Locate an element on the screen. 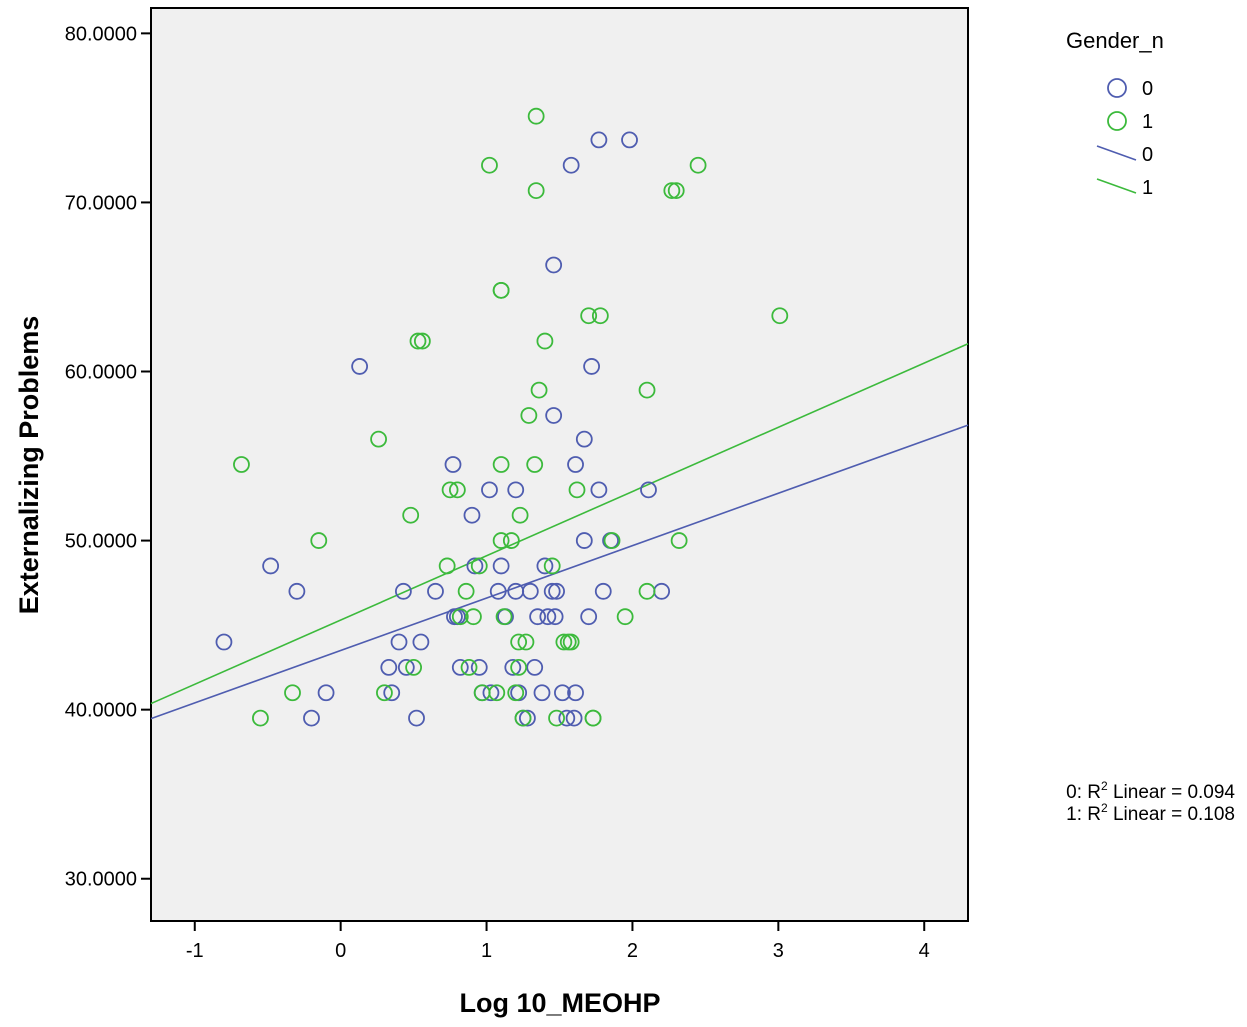 The image size is (1247, 1027). y-tick-label-4: 70.0000 is located at coordinates (101, 203).